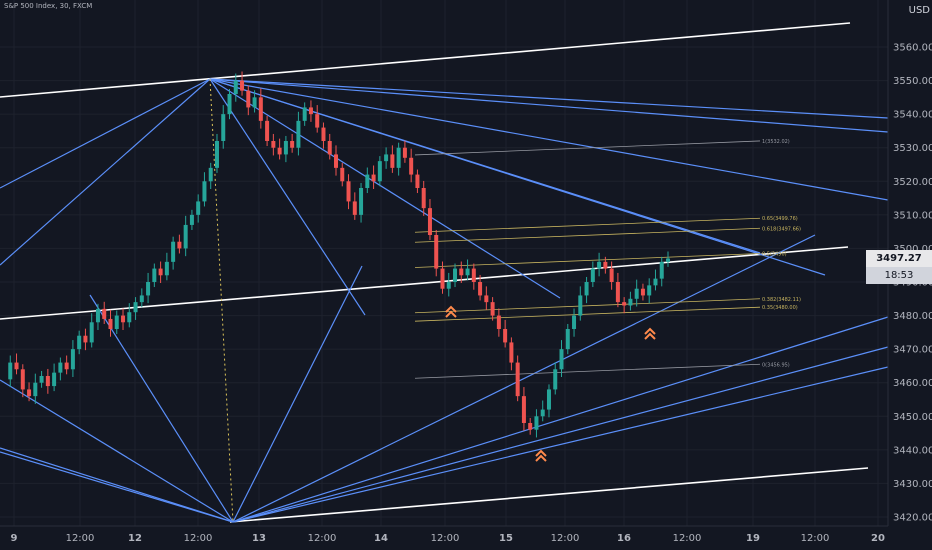 The image size is (932, 550). I want to click on y-tick-label: 3440.00, so click(912, 450).